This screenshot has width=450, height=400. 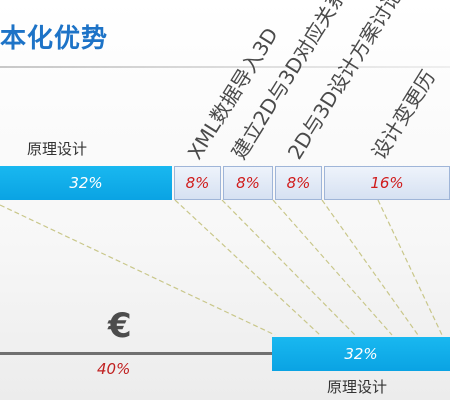 I want to click on segment-design-change: 16%, so click(x=387, y=183).